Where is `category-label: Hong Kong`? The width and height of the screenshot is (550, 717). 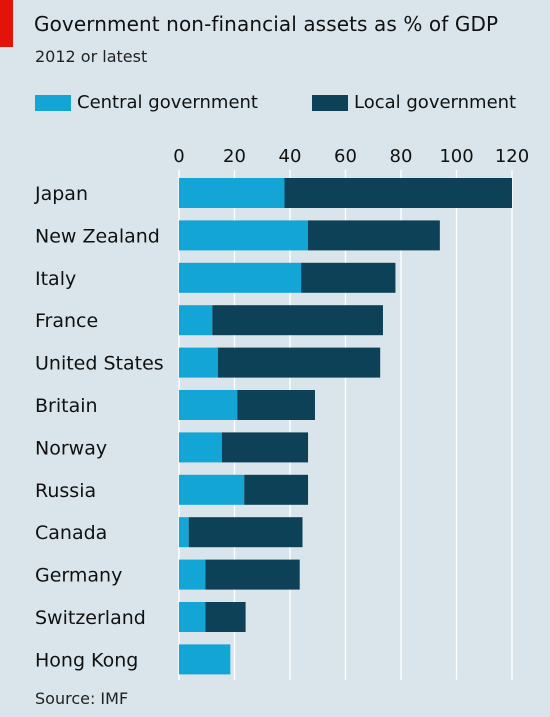 category-label: Hong Kong is located at coordinates (86, 660).